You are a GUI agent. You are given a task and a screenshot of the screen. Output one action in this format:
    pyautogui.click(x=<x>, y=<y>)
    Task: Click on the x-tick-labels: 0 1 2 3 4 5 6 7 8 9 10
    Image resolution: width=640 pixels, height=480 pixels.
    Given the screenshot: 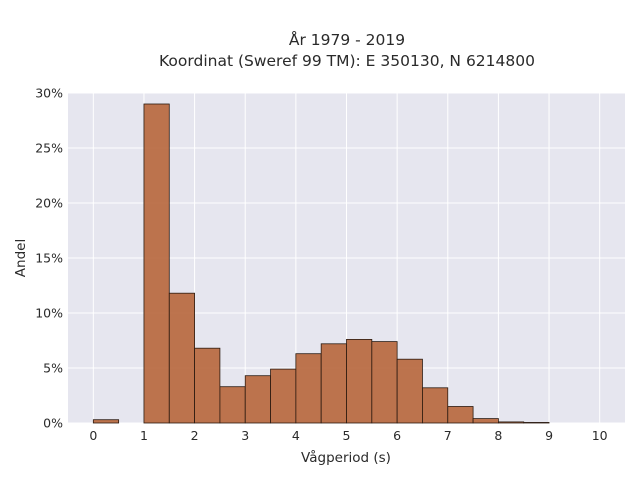 What is the action you would take?
    pyautogui.click(x=348, y=435)
    